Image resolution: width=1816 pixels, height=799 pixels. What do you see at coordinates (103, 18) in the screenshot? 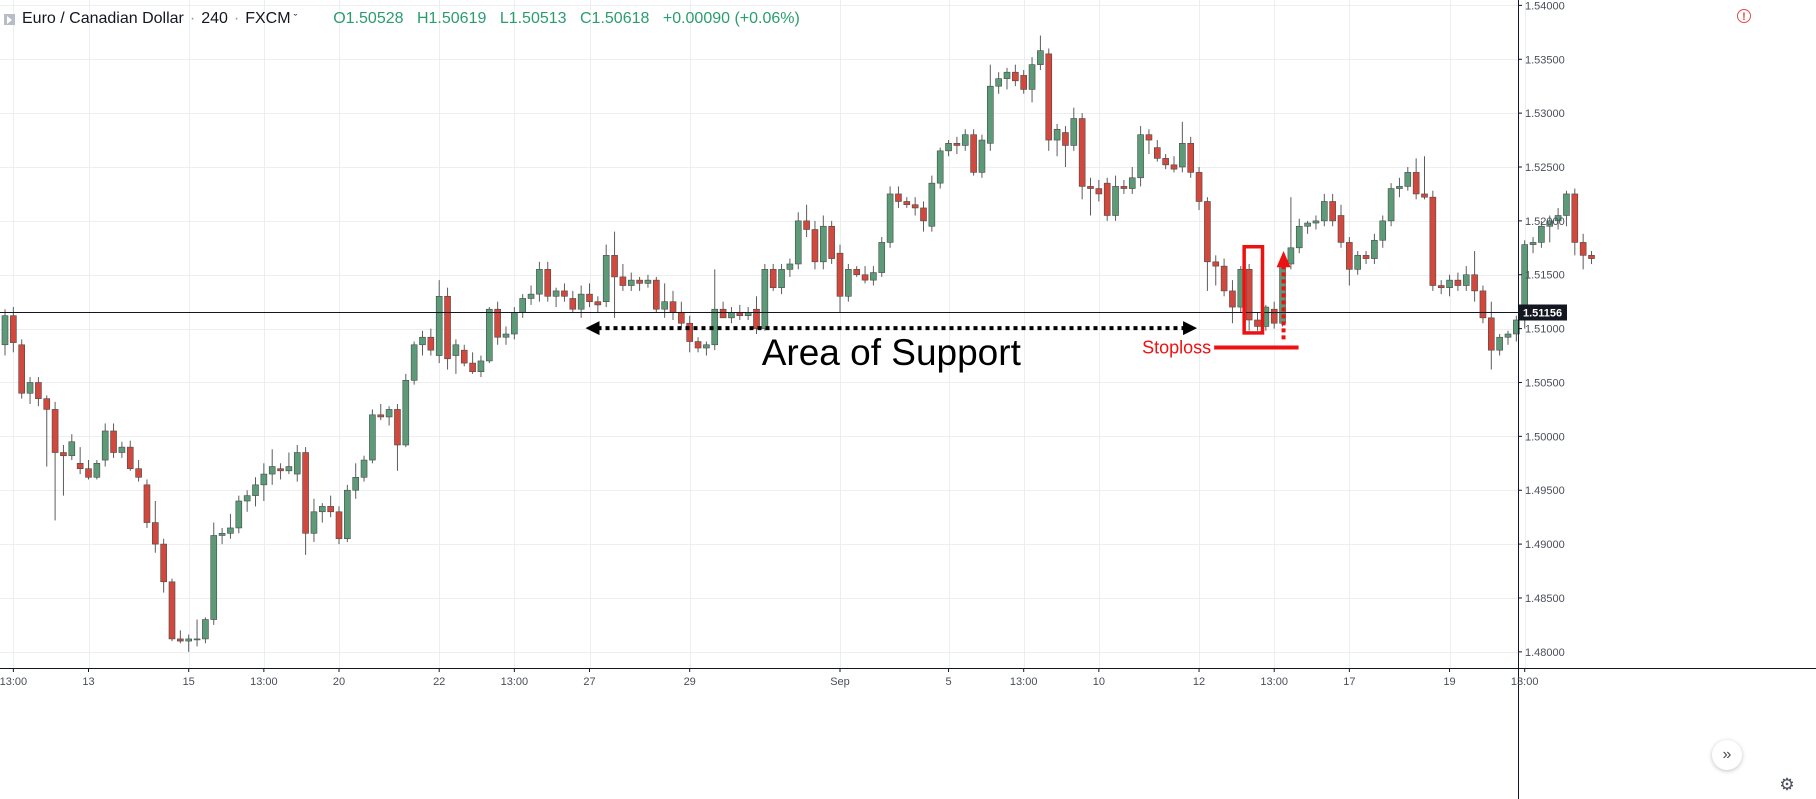
I see `symbol-name: Euro / Canadian Dollar` at bounding box center [103, 18].